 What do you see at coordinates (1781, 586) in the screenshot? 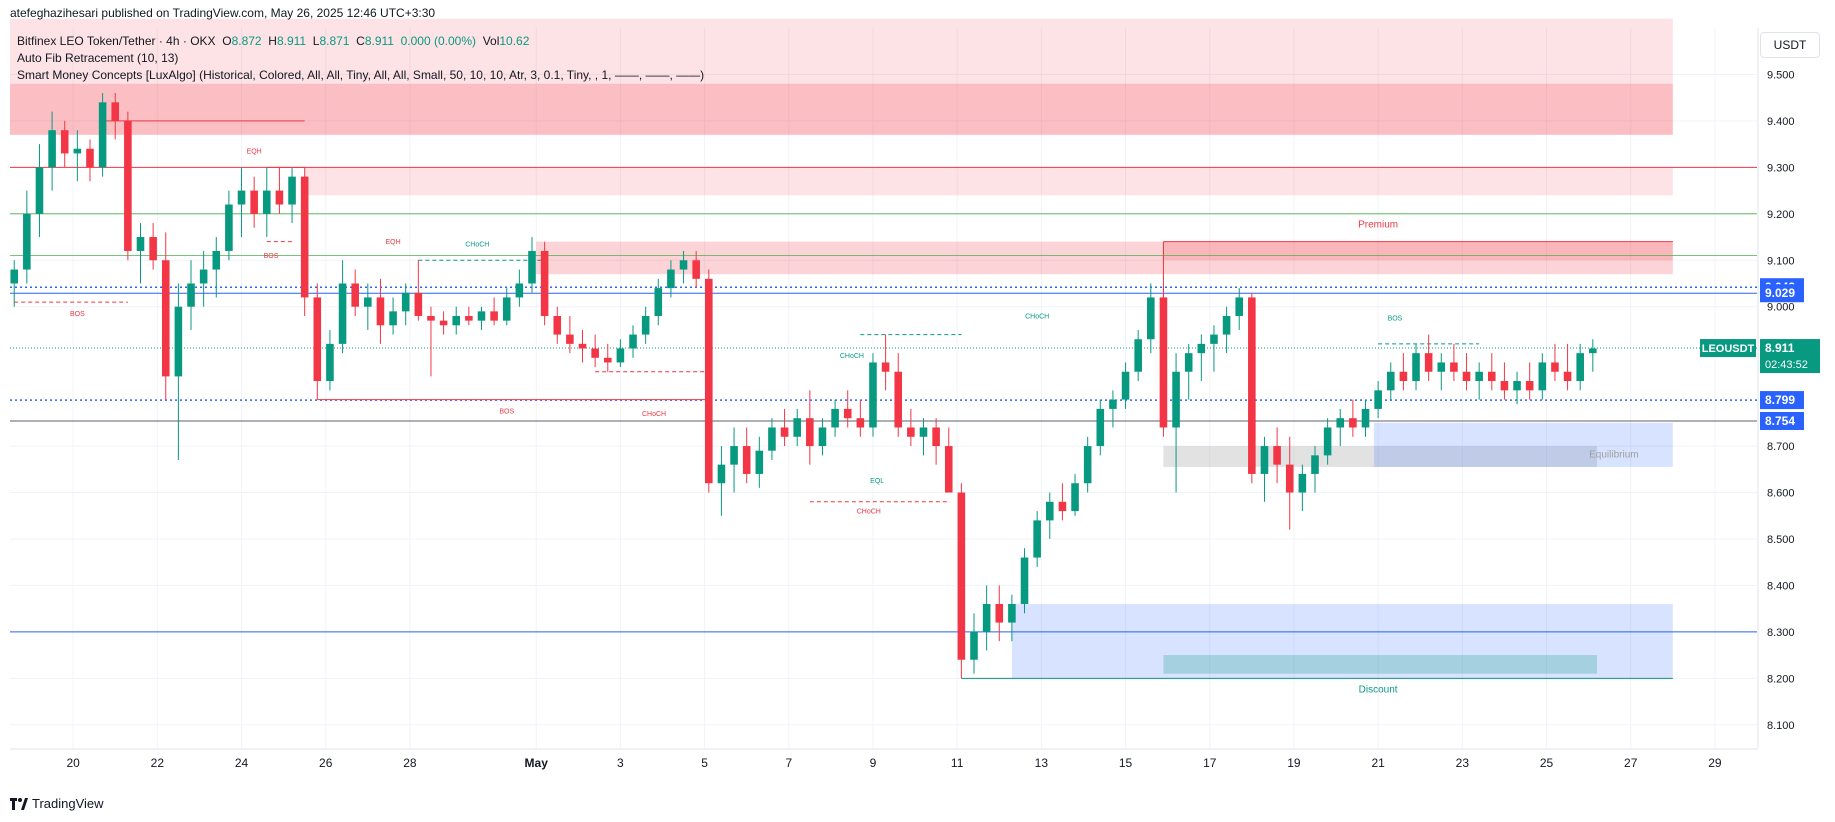
I see `price-tick-label: 8.400` at bounding box center [1781, 586].